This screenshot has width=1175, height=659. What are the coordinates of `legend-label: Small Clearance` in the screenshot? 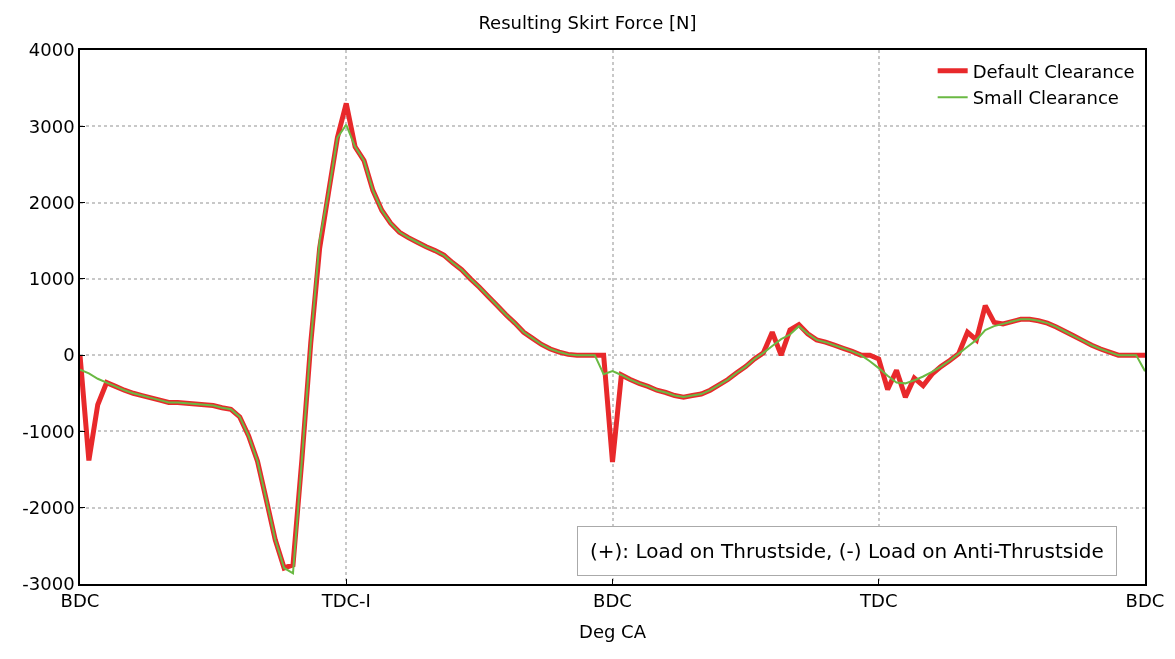 It's located at (1045, 98).